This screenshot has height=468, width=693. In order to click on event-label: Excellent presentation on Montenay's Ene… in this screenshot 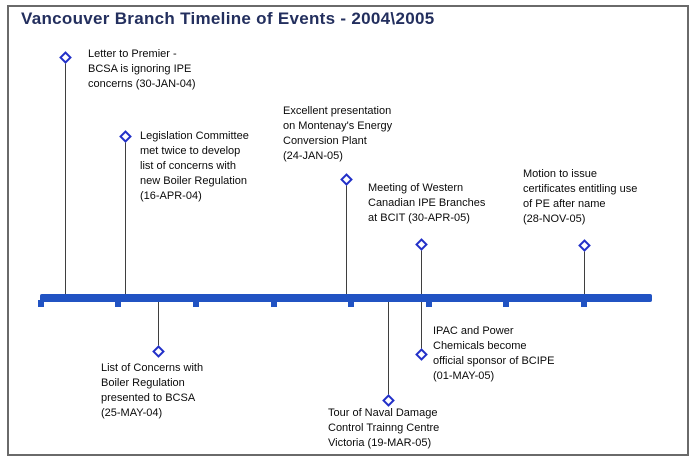, I will do `click(338, 133)`.